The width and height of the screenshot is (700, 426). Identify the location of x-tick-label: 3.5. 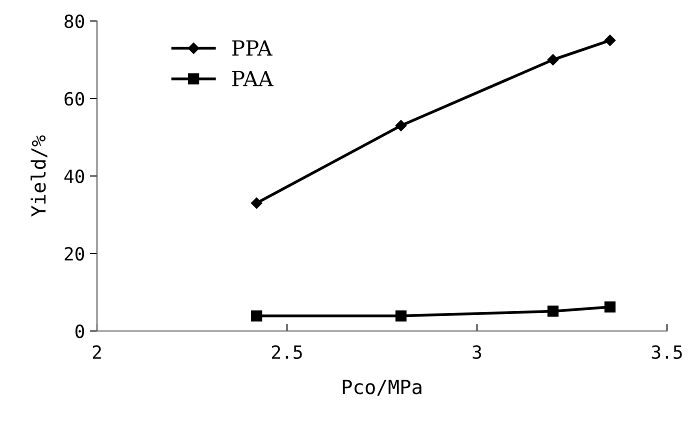
(667, 352).